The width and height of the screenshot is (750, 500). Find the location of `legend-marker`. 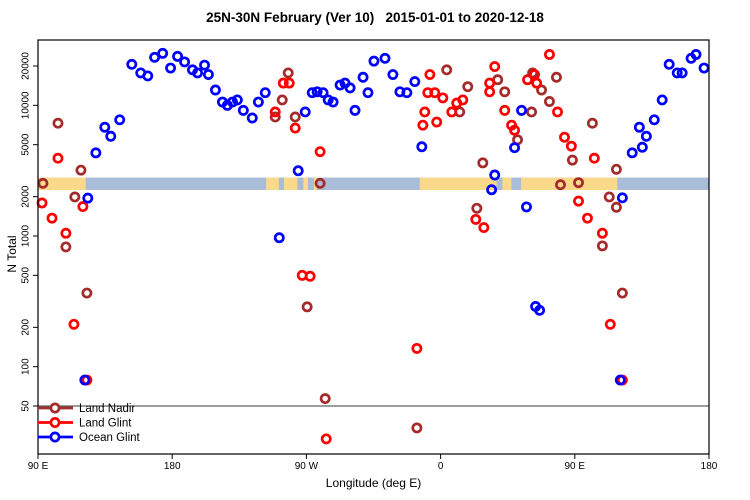

legend-marker is located at coordinates (55, 408).